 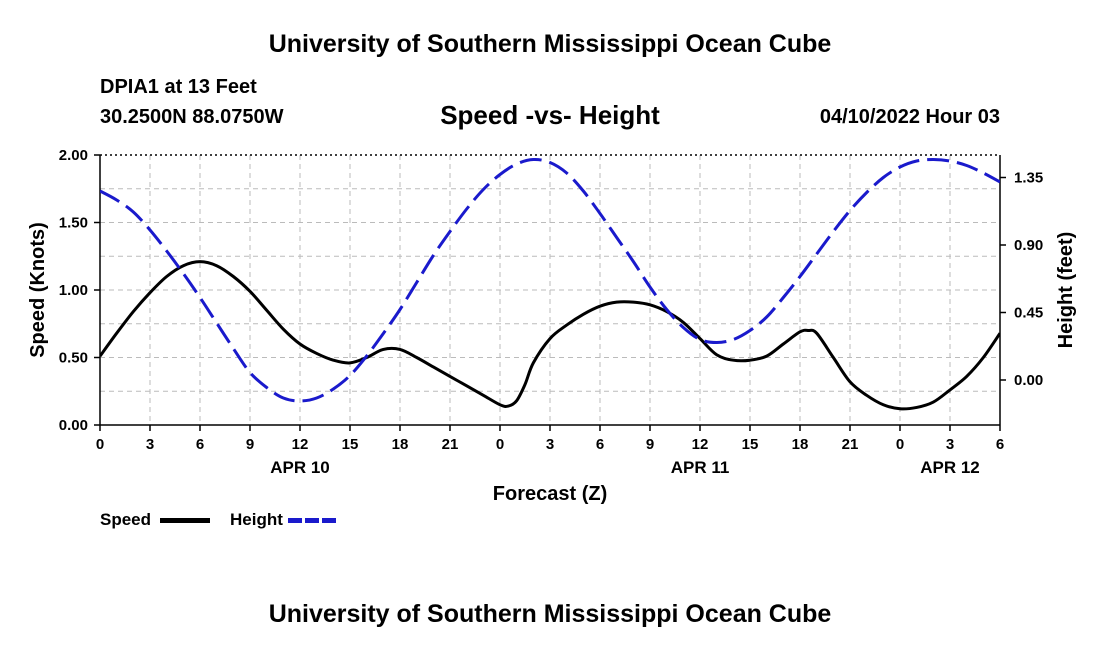 I want to click on y-axis-label: Speed (Knots), so click(x=38, y=290).